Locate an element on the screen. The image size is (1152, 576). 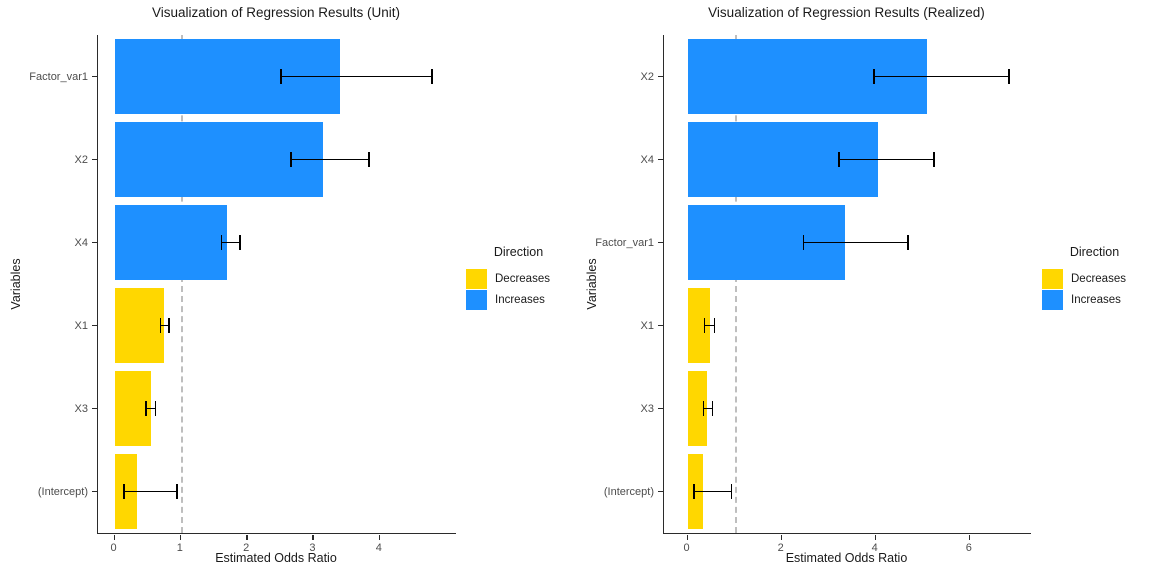
y-tick-label-x3: X3 is located at coordinates (81, 408).